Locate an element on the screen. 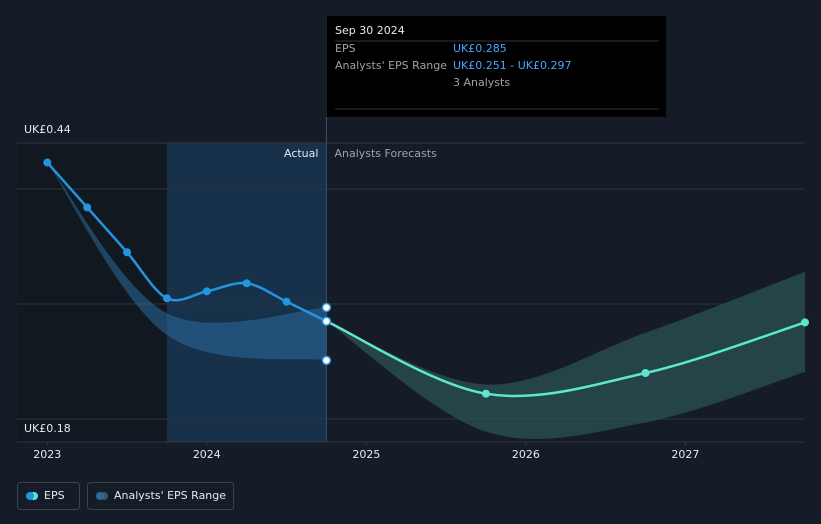 This screenshot has height=524, width=821. y-tick-label: UK£0.18 is located at coordinates (47, 428).